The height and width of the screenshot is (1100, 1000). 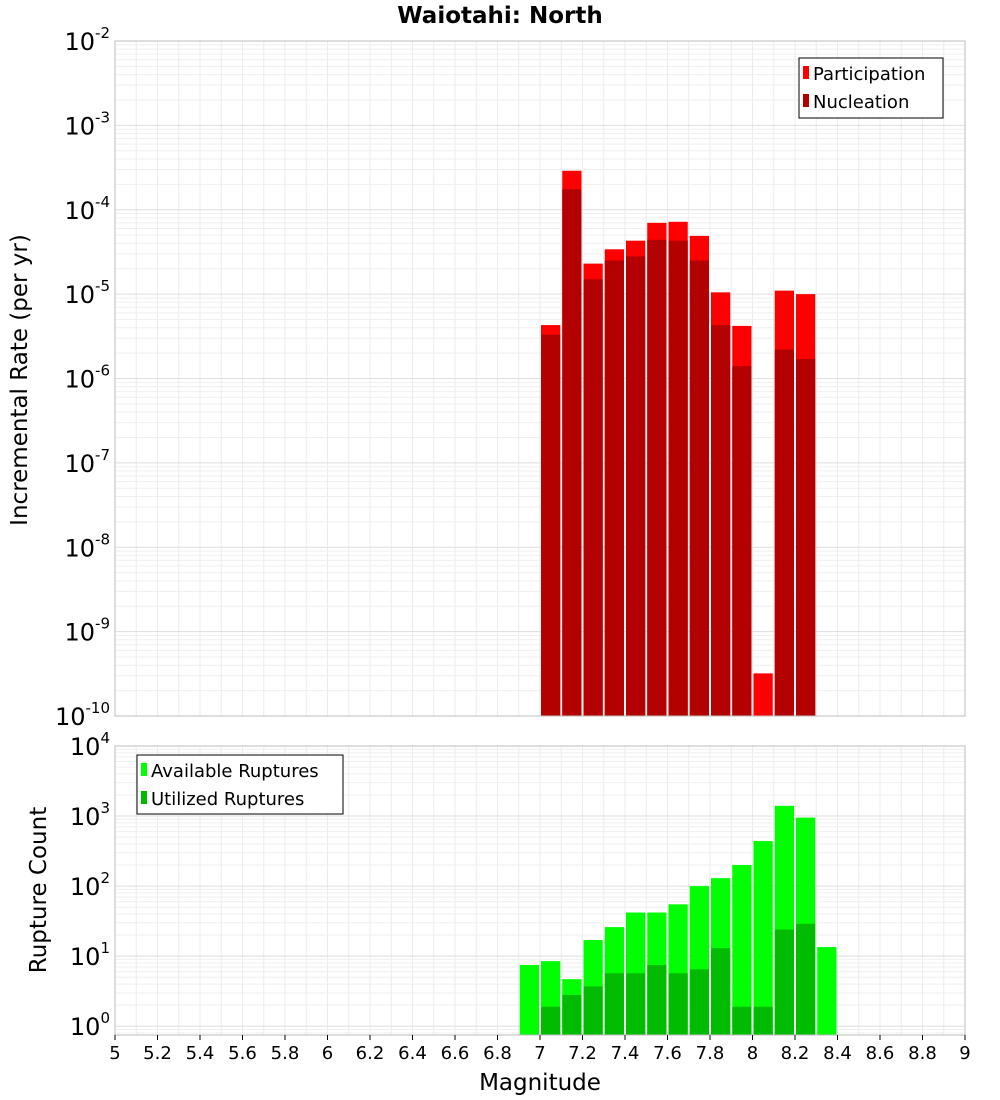 What do you see at coordinates (90, 955) in the screenshot?
I see `y-tick-label: 10¹` at bounding box center [90, 955].